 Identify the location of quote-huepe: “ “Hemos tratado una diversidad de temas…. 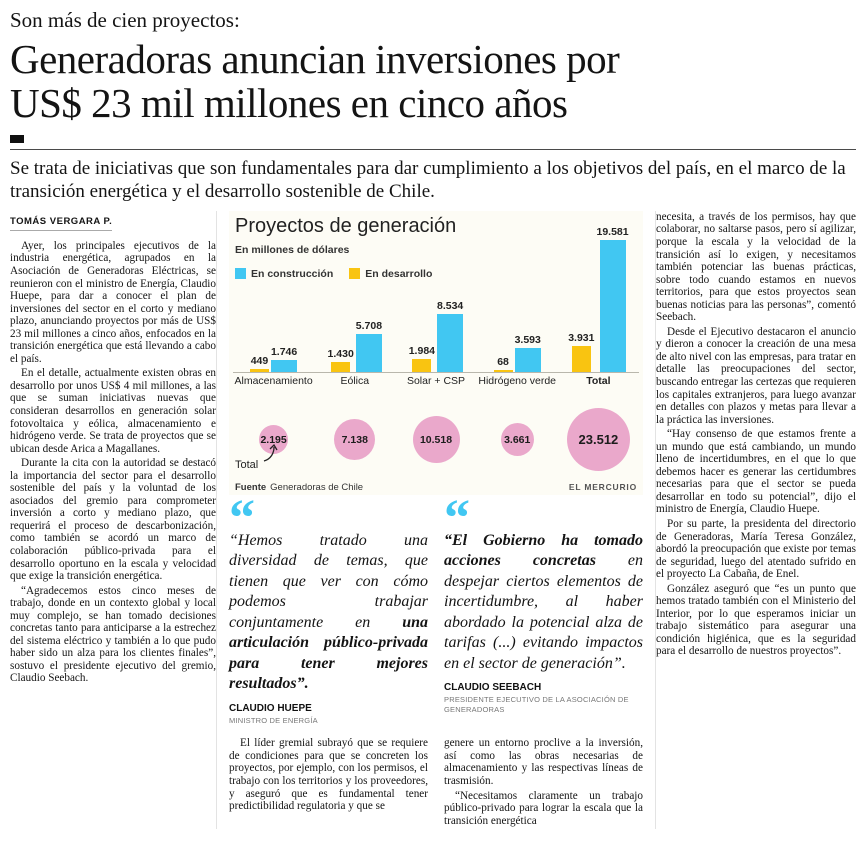
(328, 607).